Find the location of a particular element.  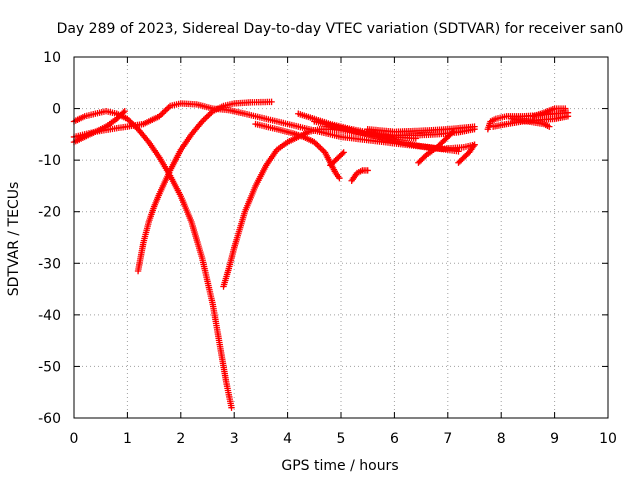

y-tick-label: 0 is located at coordinates (56, 110).